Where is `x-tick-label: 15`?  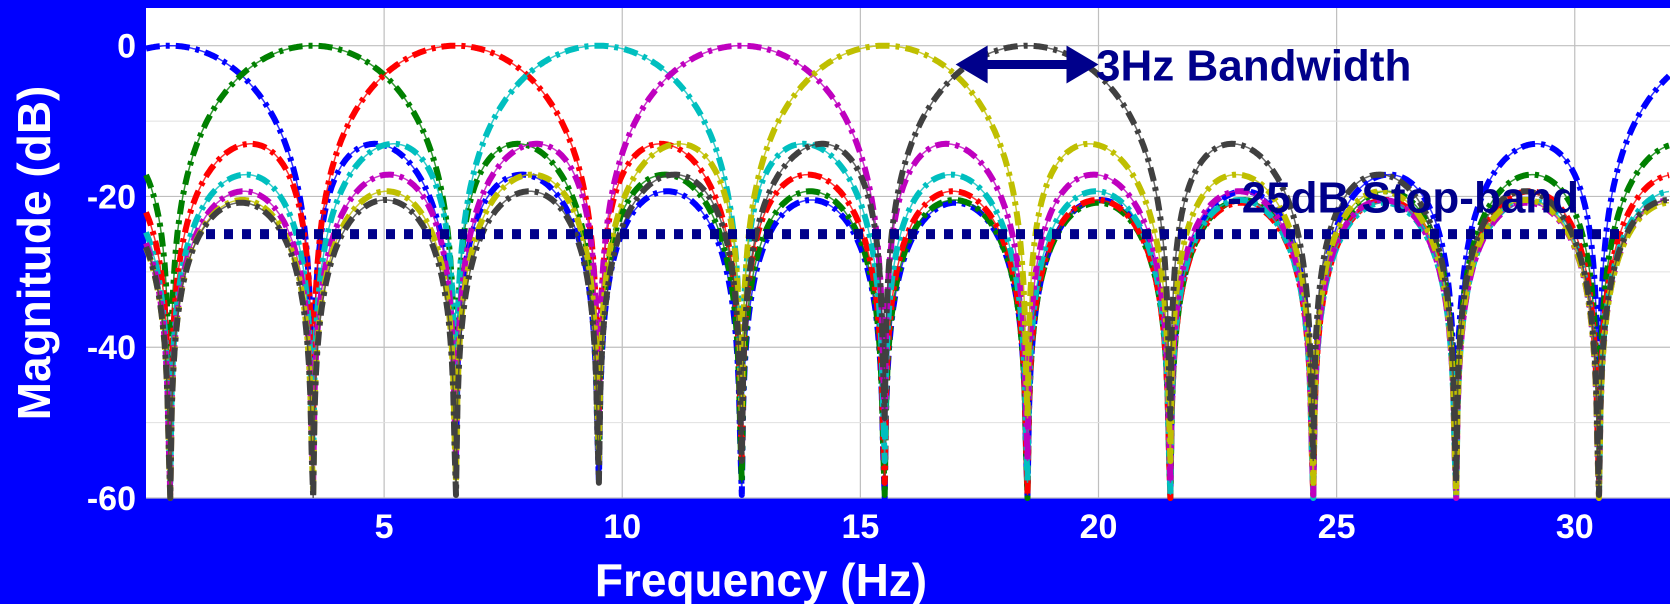 x-tick-label: 15 is located at coordinates (860, 527).